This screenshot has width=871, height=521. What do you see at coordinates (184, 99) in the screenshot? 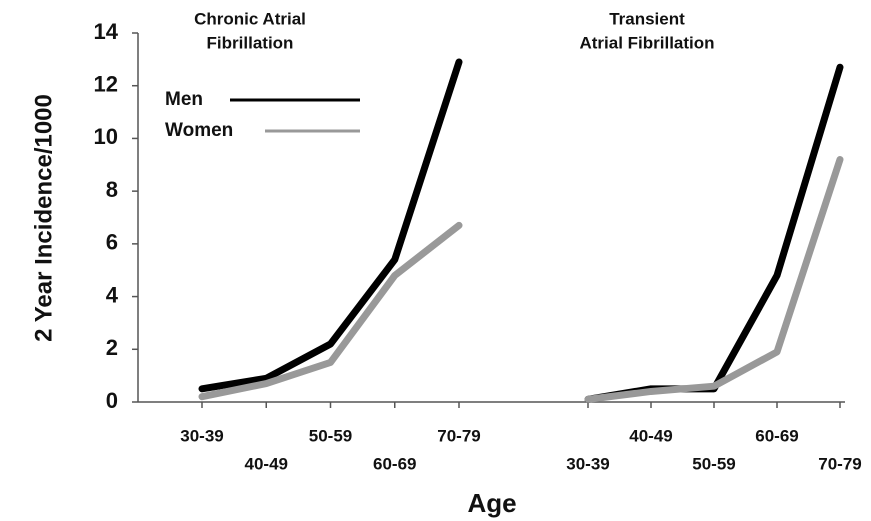
I see `legend-label: Men` at bounding box center [184, 99].